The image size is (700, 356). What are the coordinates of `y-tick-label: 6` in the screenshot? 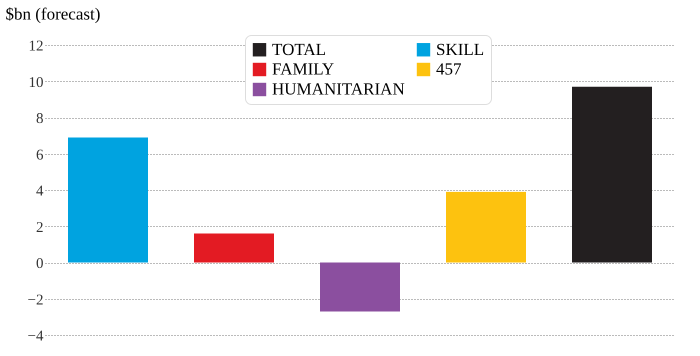 It's located at (40, 155).